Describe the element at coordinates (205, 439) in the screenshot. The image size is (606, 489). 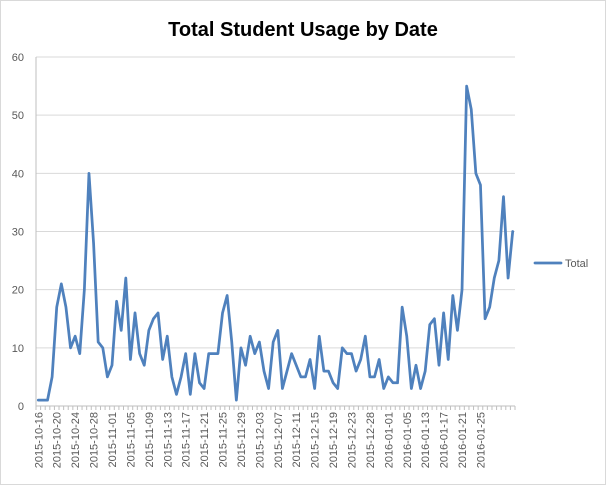
I see `x-tick-label: 2015-11-21` at that location.